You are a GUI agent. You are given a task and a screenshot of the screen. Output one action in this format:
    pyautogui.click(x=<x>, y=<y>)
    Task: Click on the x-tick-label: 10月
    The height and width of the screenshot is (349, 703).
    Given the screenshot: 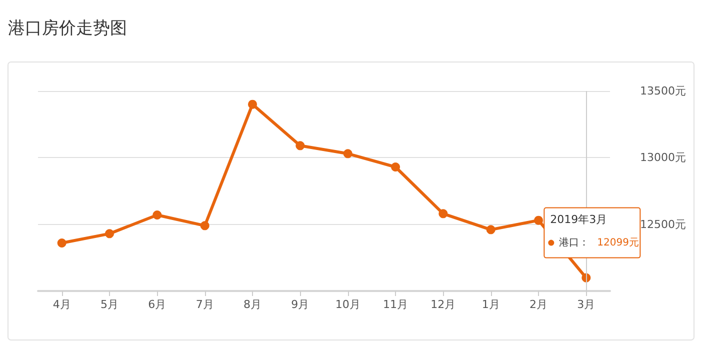 What is the action you would take?
    pyautogui.click(x=347, y=304)
    